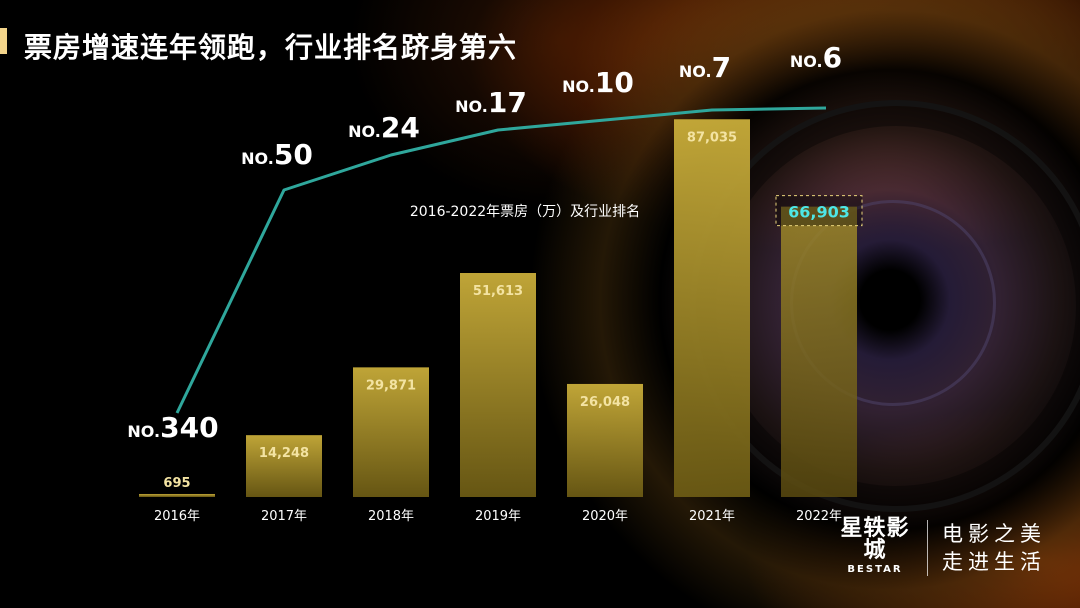 This screenshot has height=608, width=1080. Describe the element at coordinates (605, 402) in the screenshot. I see `value-label: 26,048` at that location.